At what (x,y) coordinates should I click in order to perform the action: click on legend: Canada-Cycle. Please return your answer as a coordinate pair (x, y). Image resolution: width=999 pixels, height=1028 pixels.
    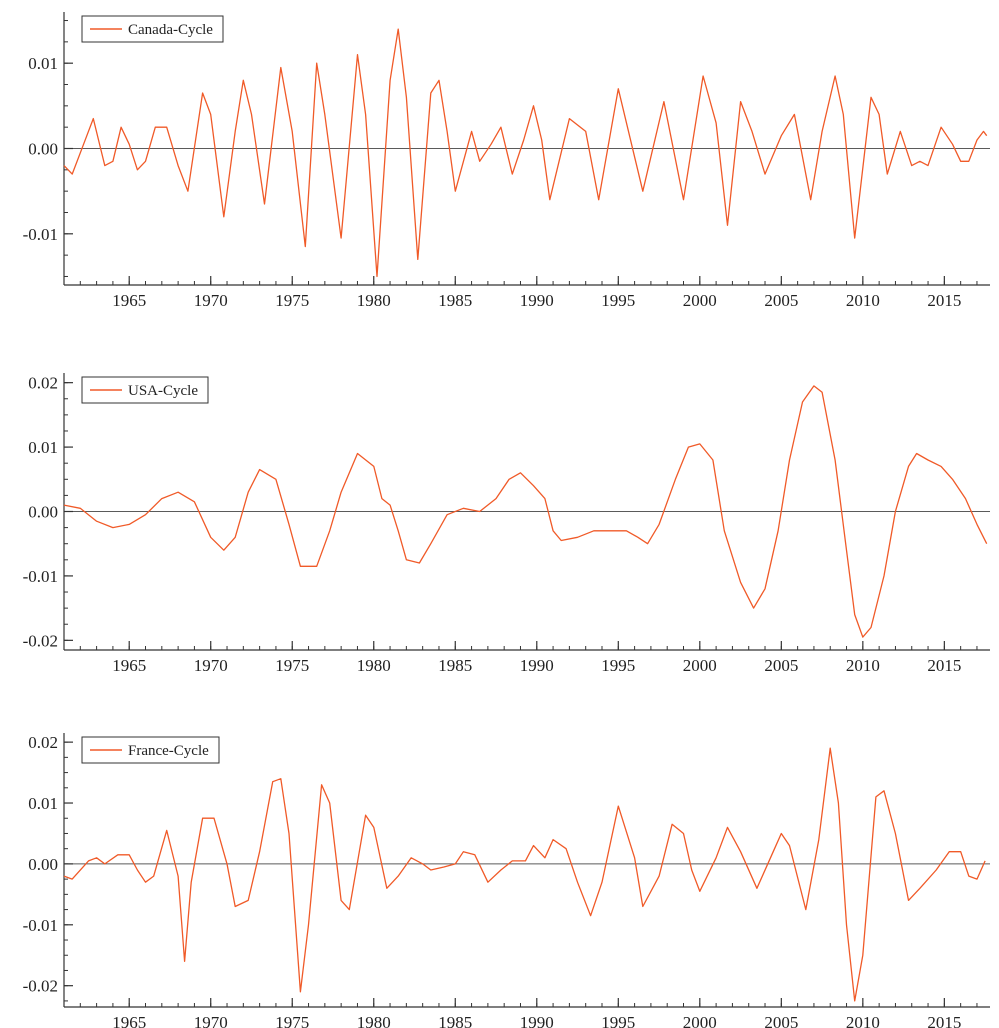
    Looking at the image, I should click on (152, 29).